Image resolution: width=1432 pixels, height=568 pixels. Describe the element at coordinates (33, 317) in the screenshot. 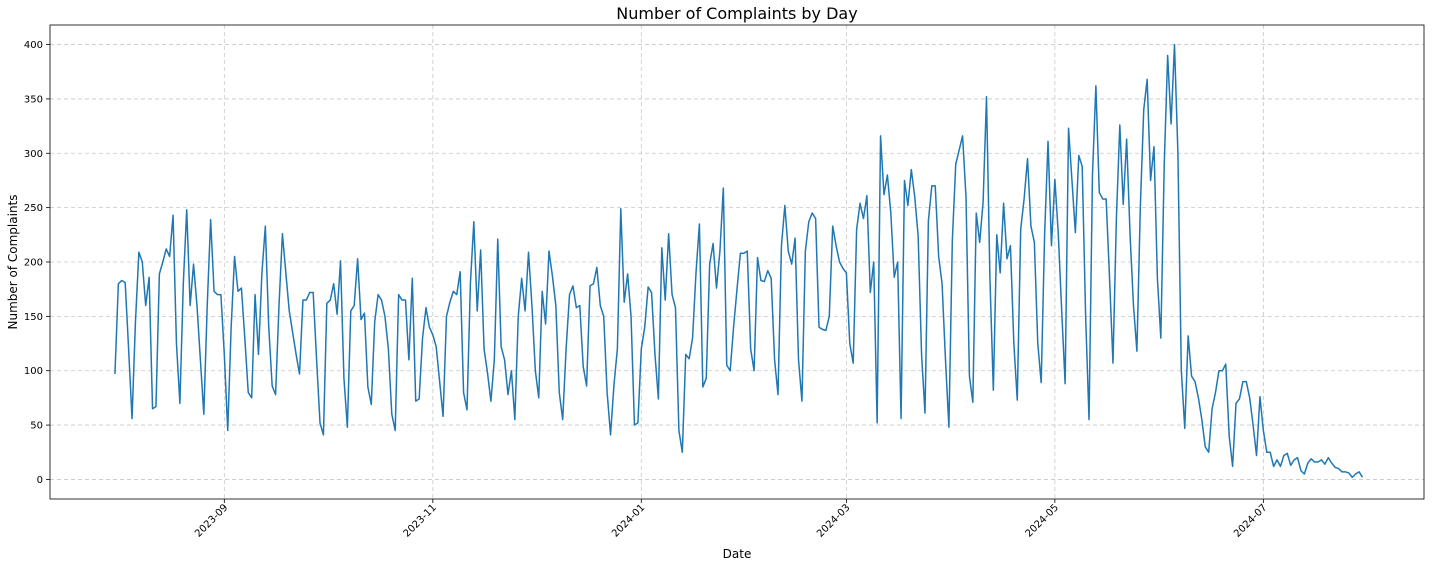

I see `y-tick-label: 150` at that location.